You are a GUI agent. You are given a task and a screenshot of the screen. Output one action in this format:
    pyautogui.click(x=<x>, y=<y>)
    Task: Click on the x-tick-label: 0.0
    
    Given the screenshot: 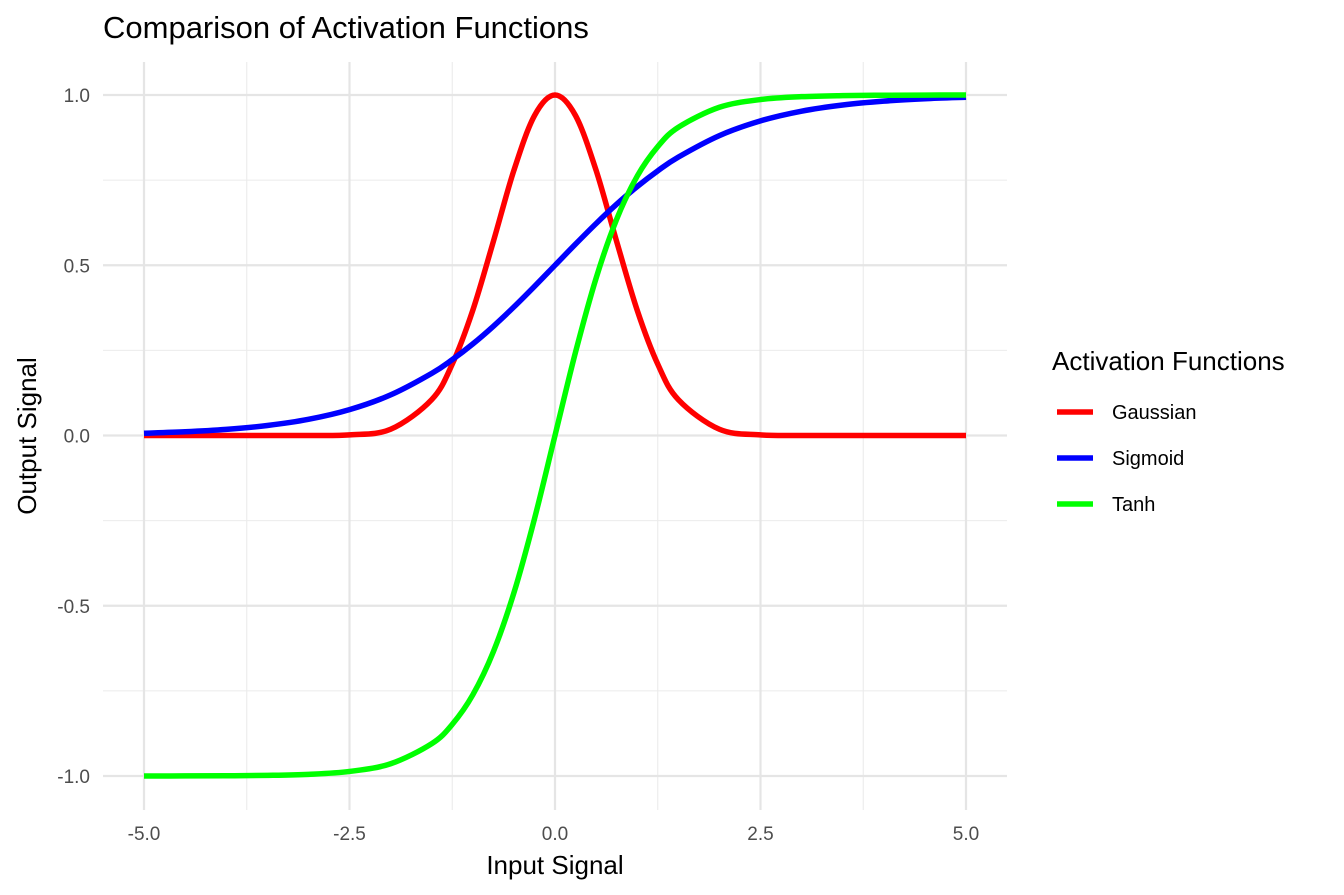 What is the action you would take?
    pyautogui.click(x=555, y=834)
    